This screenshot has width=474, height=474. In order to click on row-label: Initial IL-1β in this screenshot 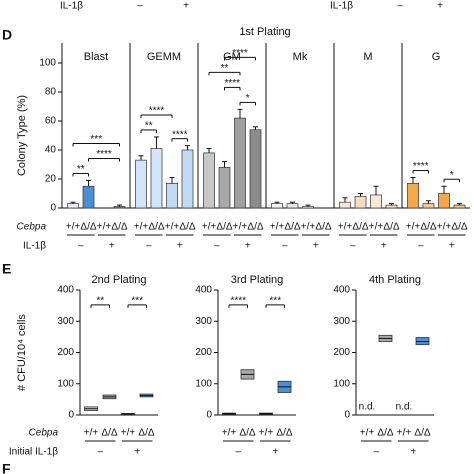, I will do `click(33, 452)`.